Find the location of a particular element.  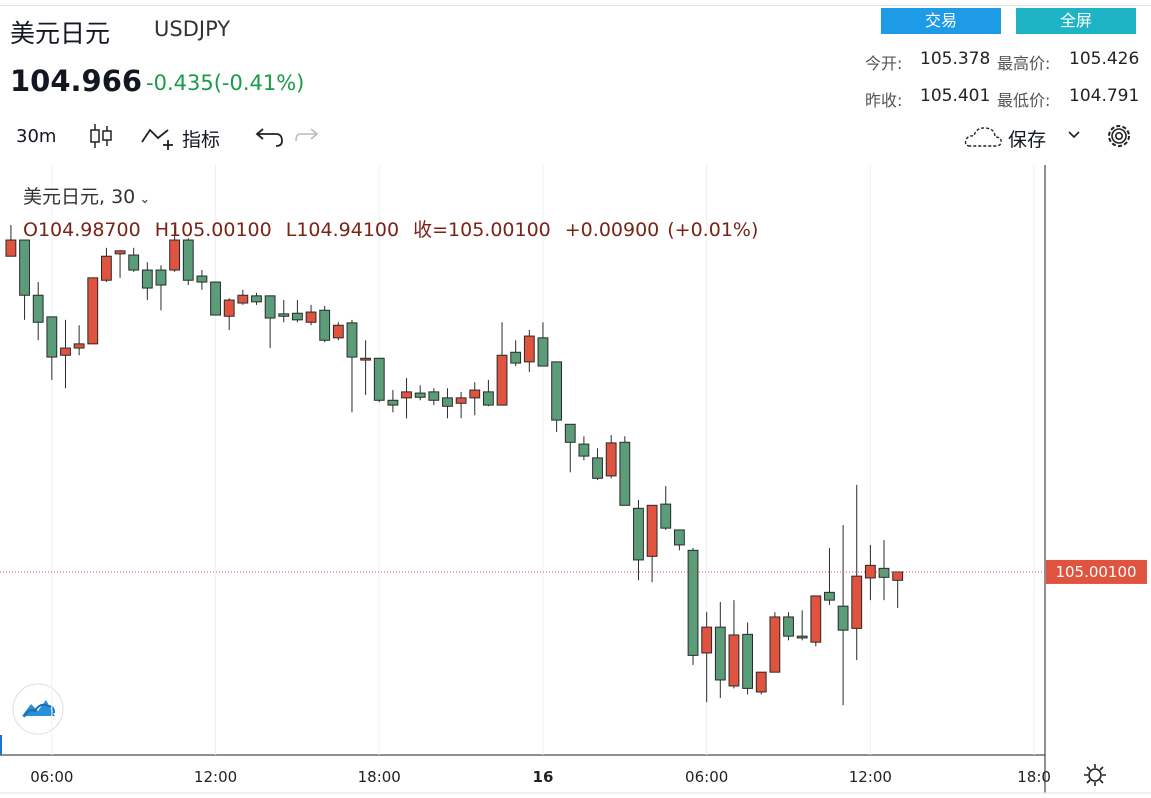

top-border is located at coordinates (575, 5).